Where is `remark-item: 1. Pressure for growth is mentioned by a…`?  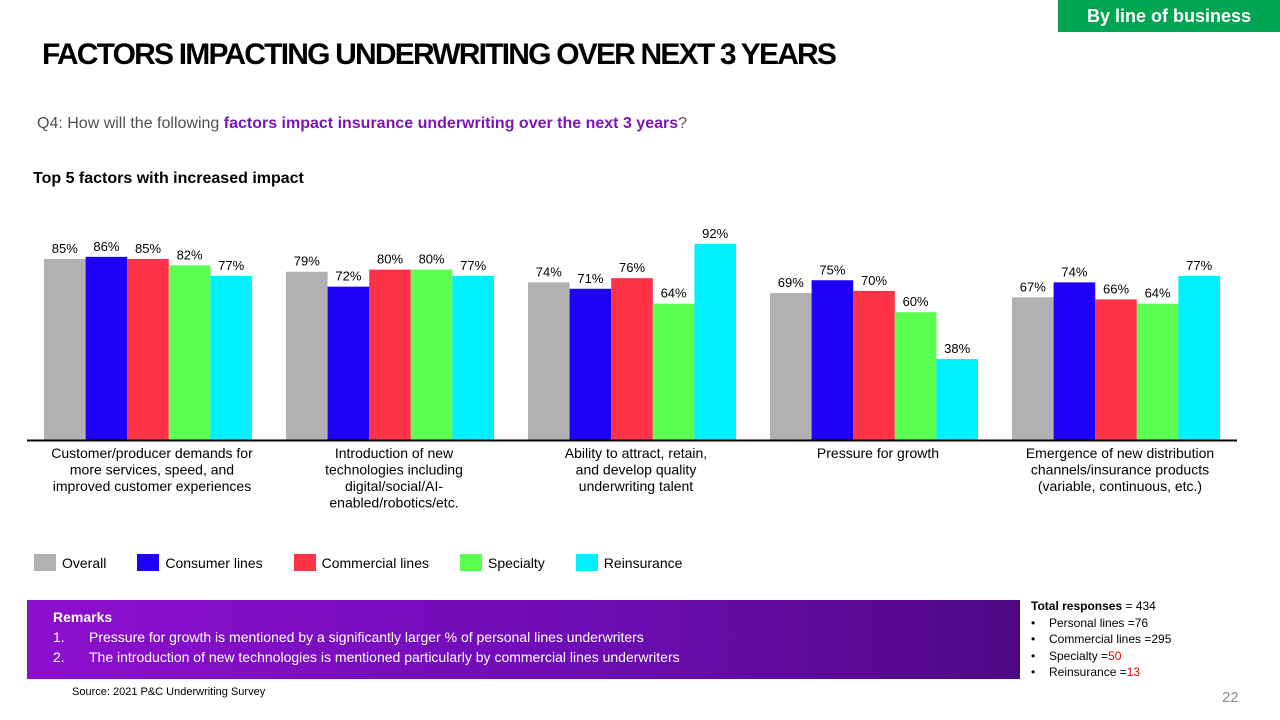 remark-item: 1. Pressure for growth is mentioned by a… is located at coordinates (536, 637).